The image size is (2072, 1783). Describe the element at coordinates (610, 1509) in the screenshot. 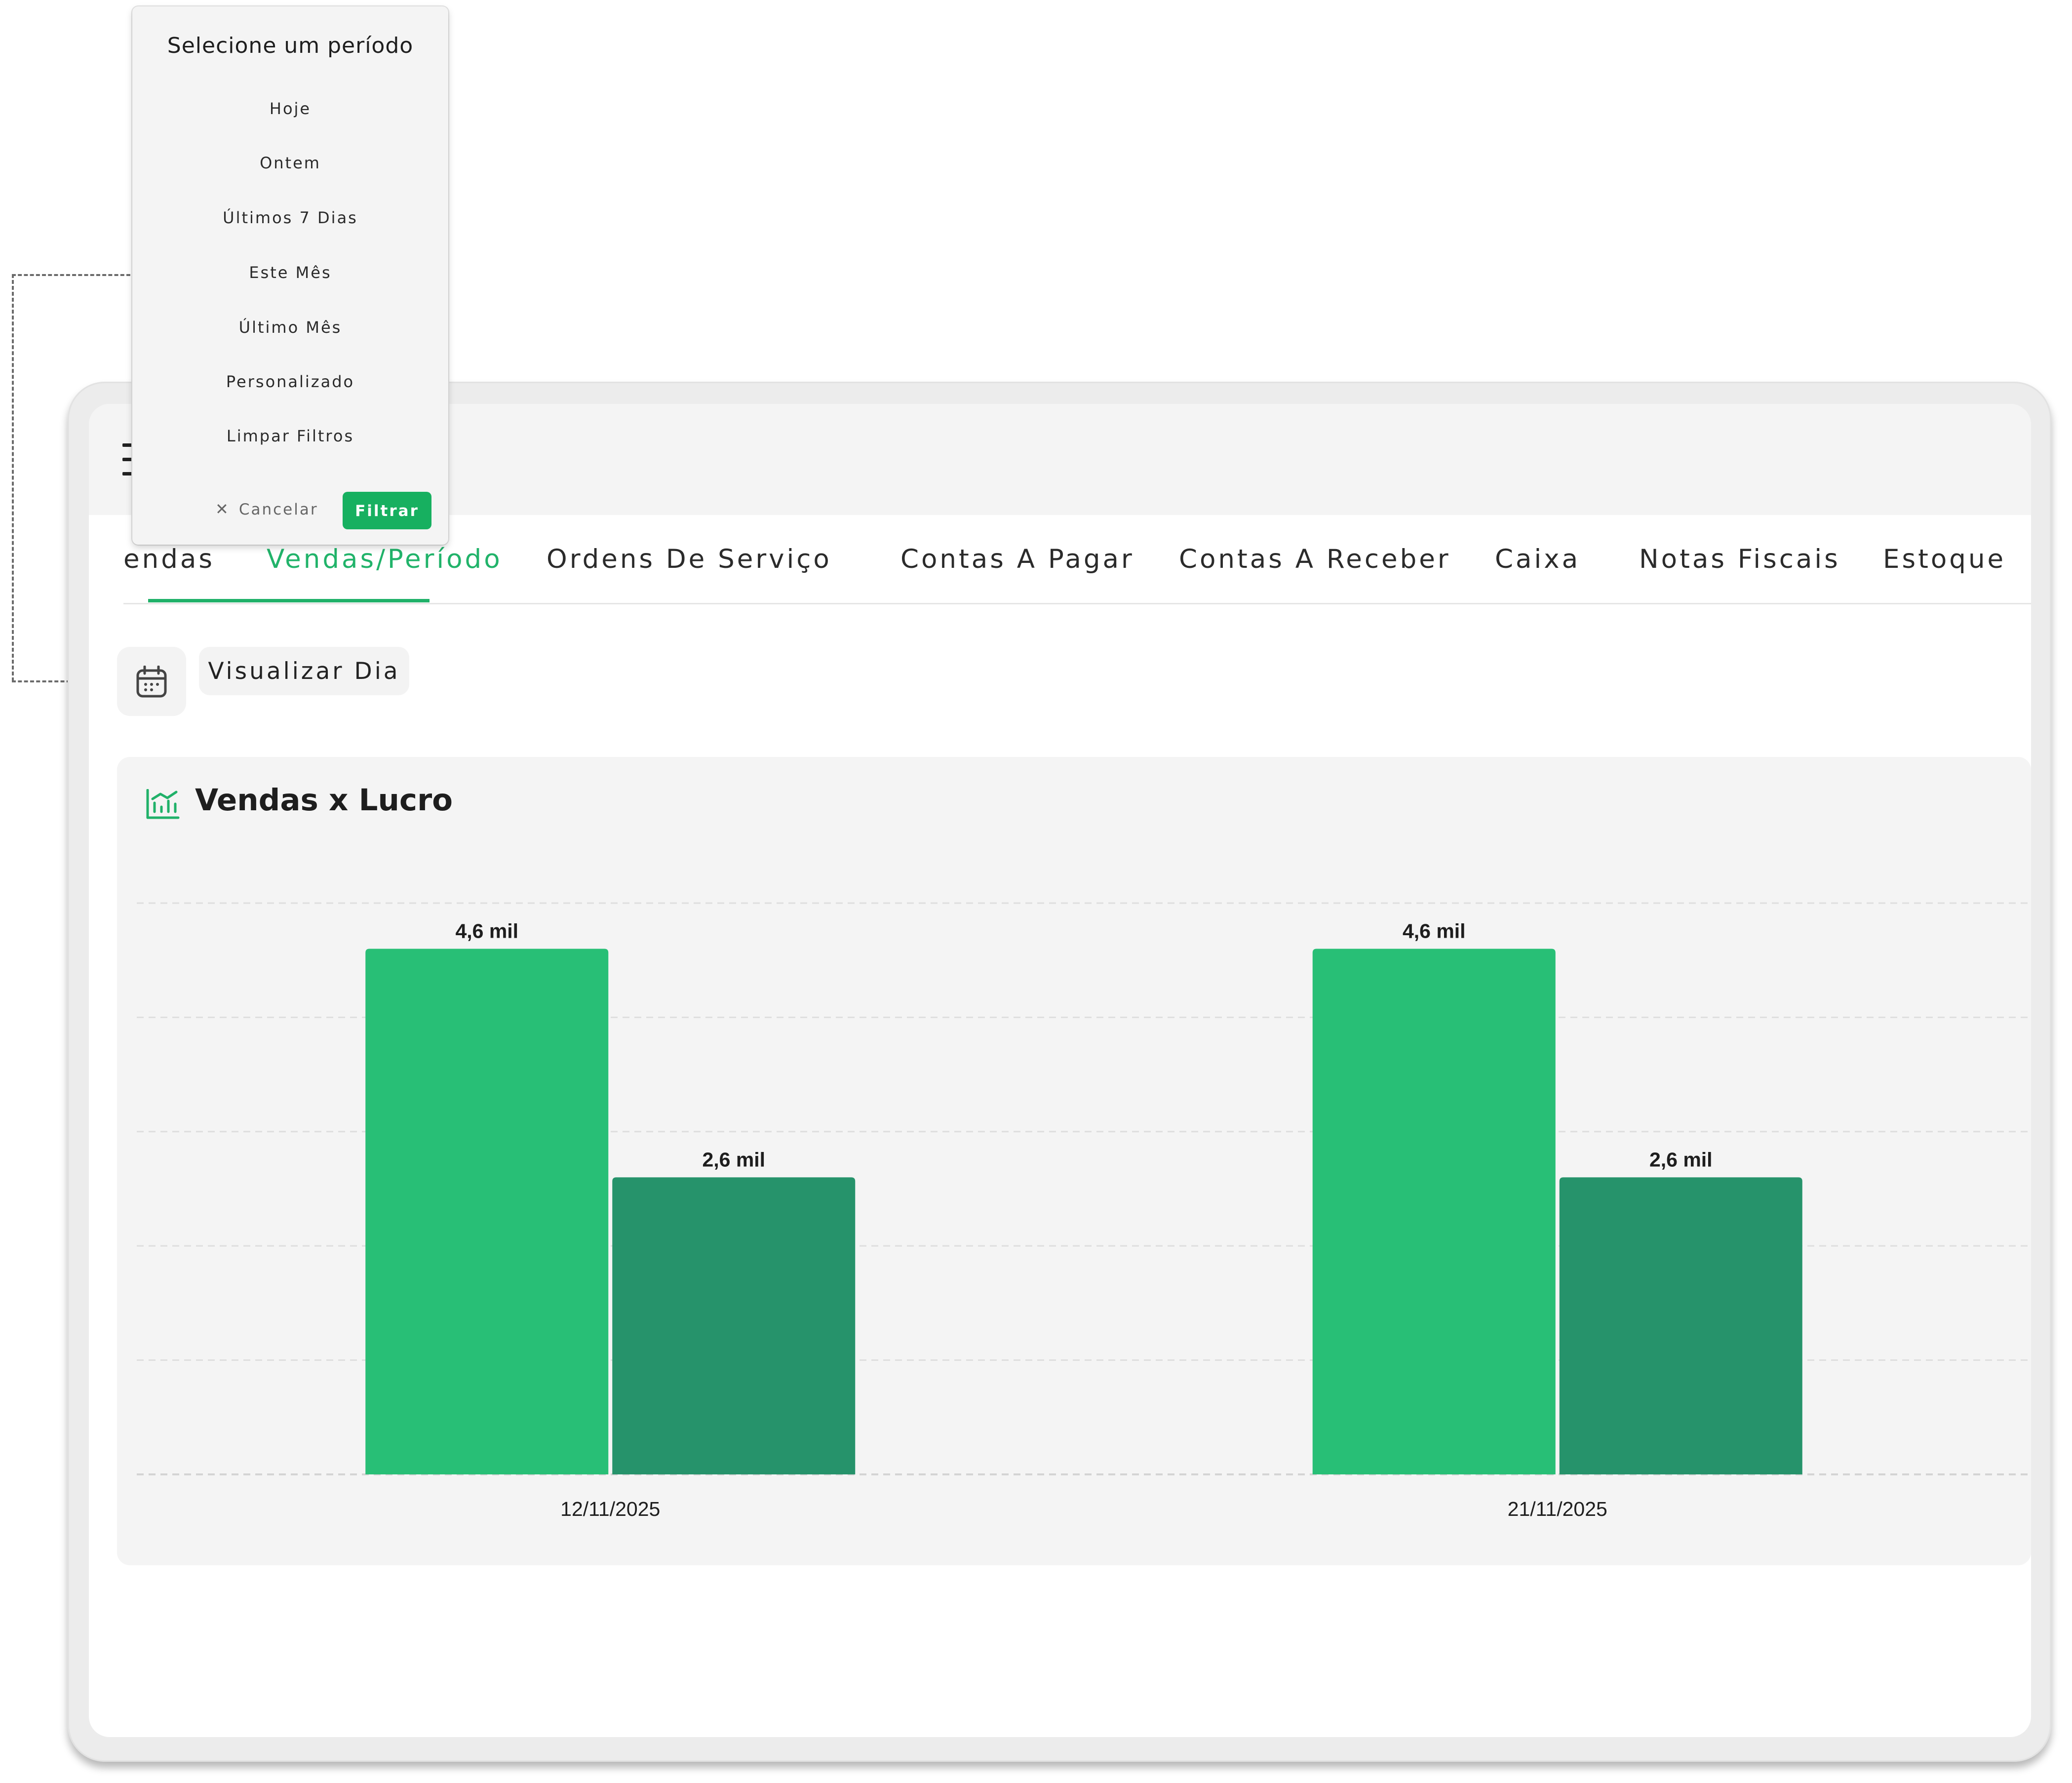

I see `x-tick-label: 12/11/2025` at that location.